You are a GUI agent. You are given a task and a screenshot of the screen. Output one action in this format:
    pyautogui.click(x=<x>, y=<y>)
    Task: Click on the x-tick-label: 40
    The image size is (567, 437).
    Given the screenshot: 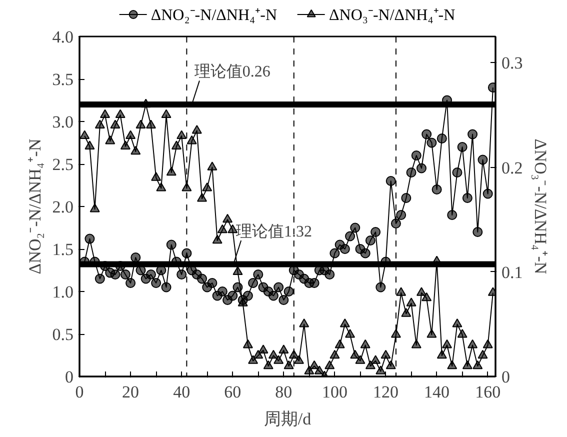 What is the action you would take?
    pyautogui.click(x=181, y=392)
    